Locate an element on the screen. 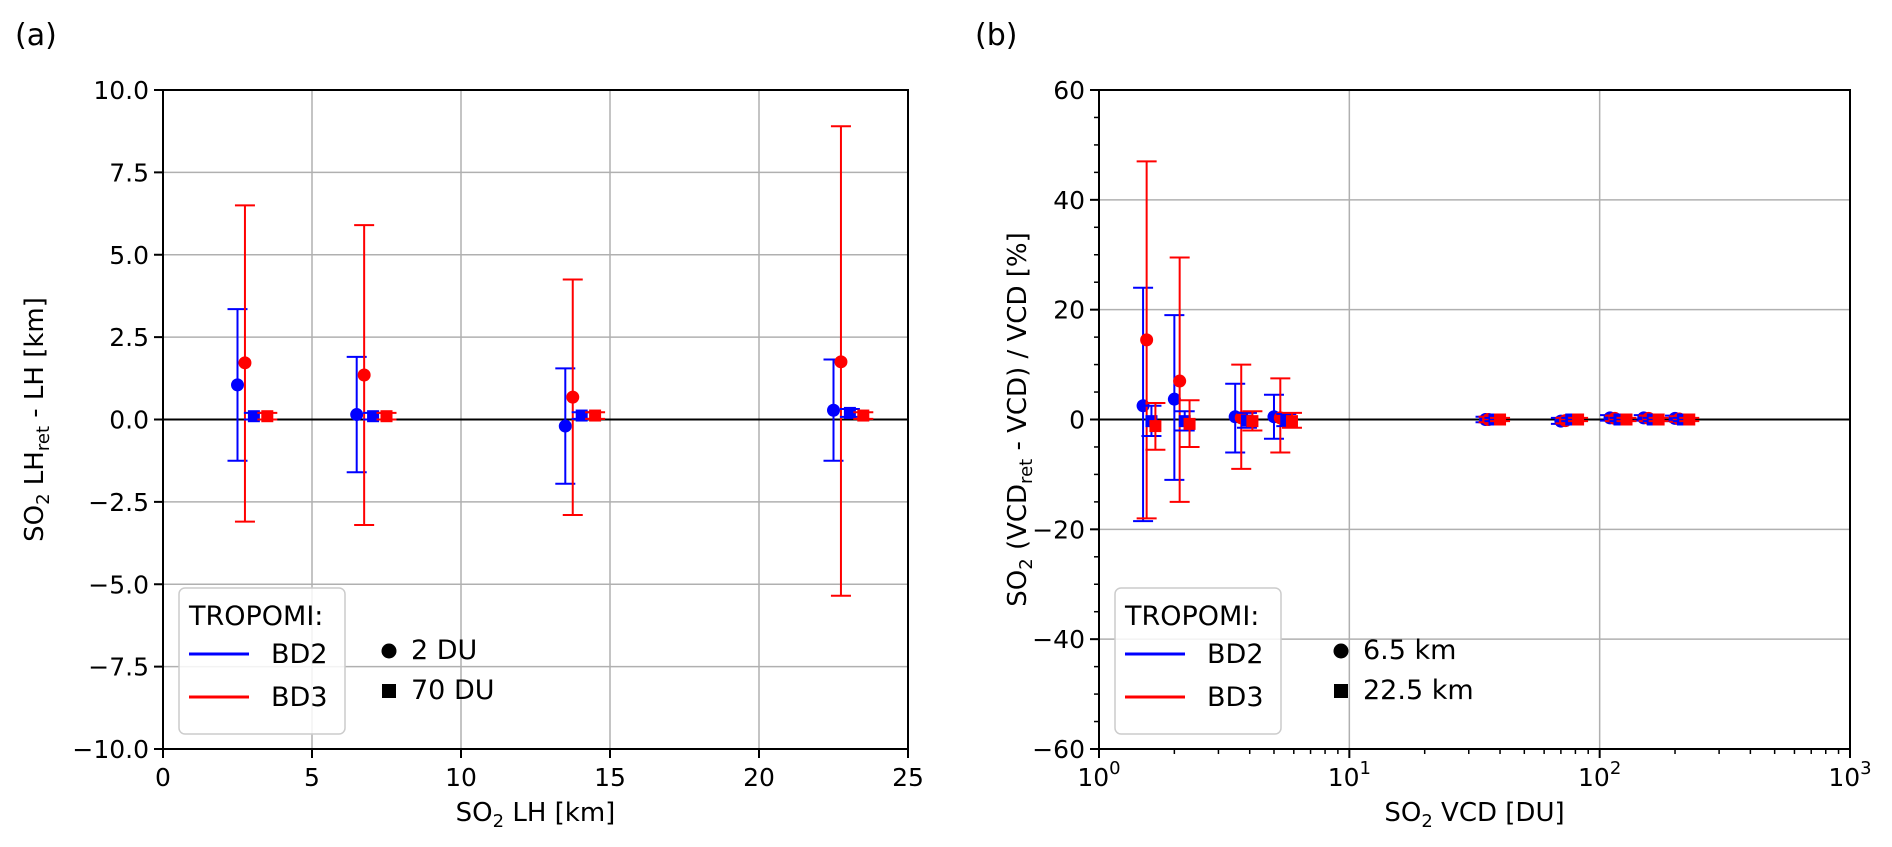 This screenshot has width=1892, height=847. legend-marker-label: 2 DU is located at coordinates (444, 650).